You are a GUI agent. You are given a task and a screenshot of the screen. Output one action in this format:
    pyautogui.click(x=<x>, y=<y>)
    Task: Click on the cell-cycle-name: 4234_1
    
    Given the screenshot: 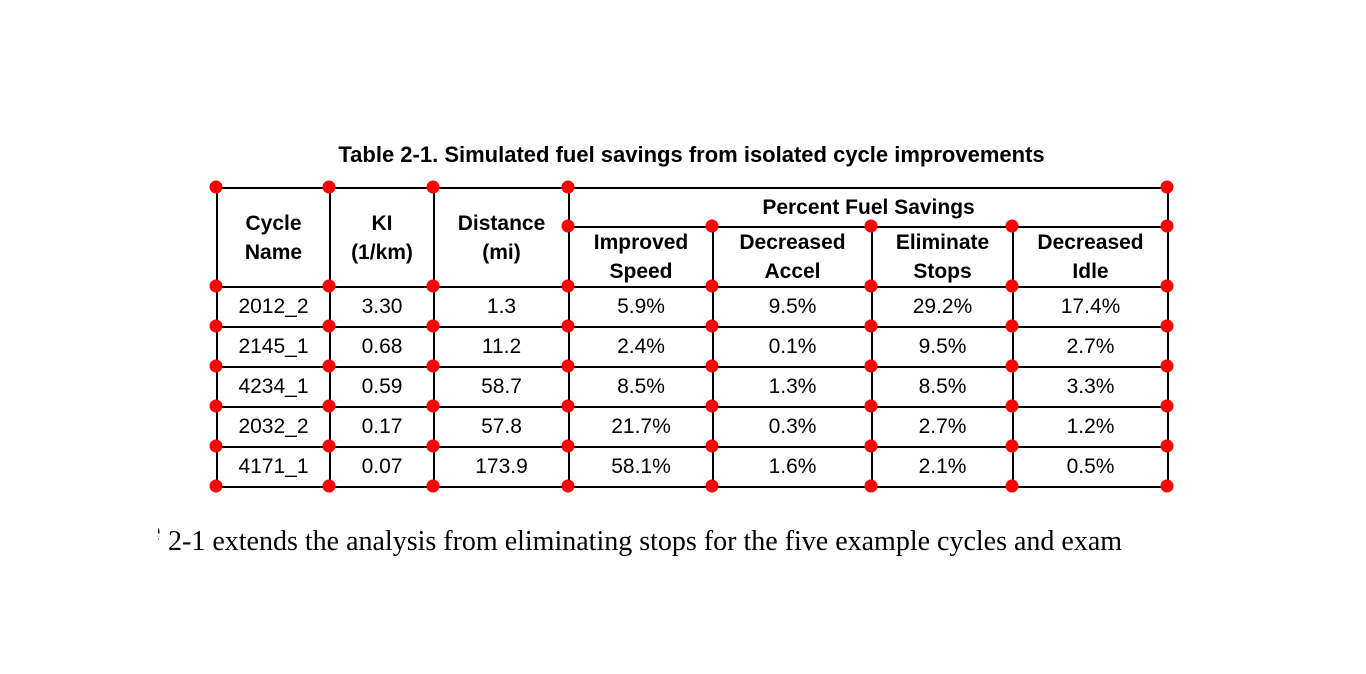 What is the action you would take?
    pyautogui.click(x=273, y=387)
    